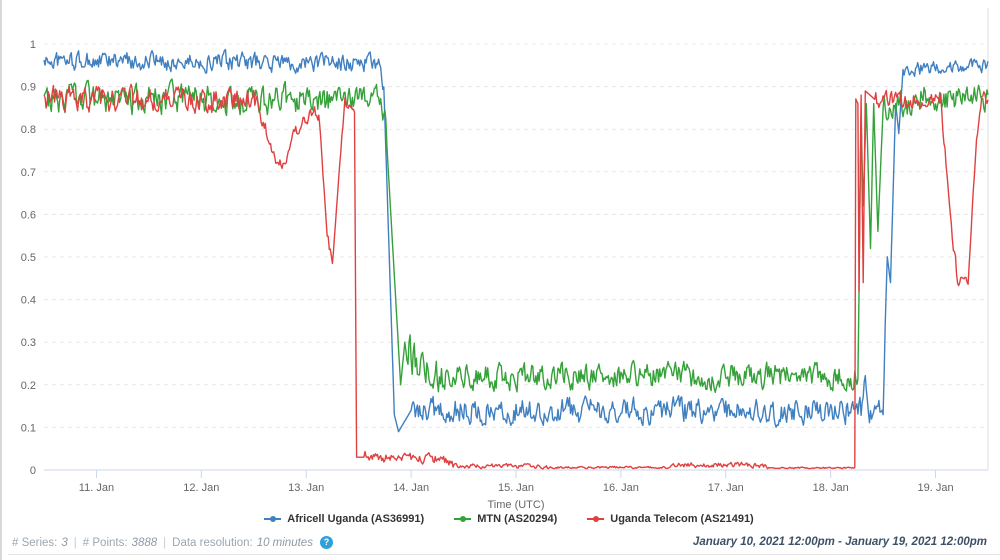  Describe the element at coordinates (936, 488) in the screenshot. I see `x-axis-tick-label: 19. Jan` at that location.